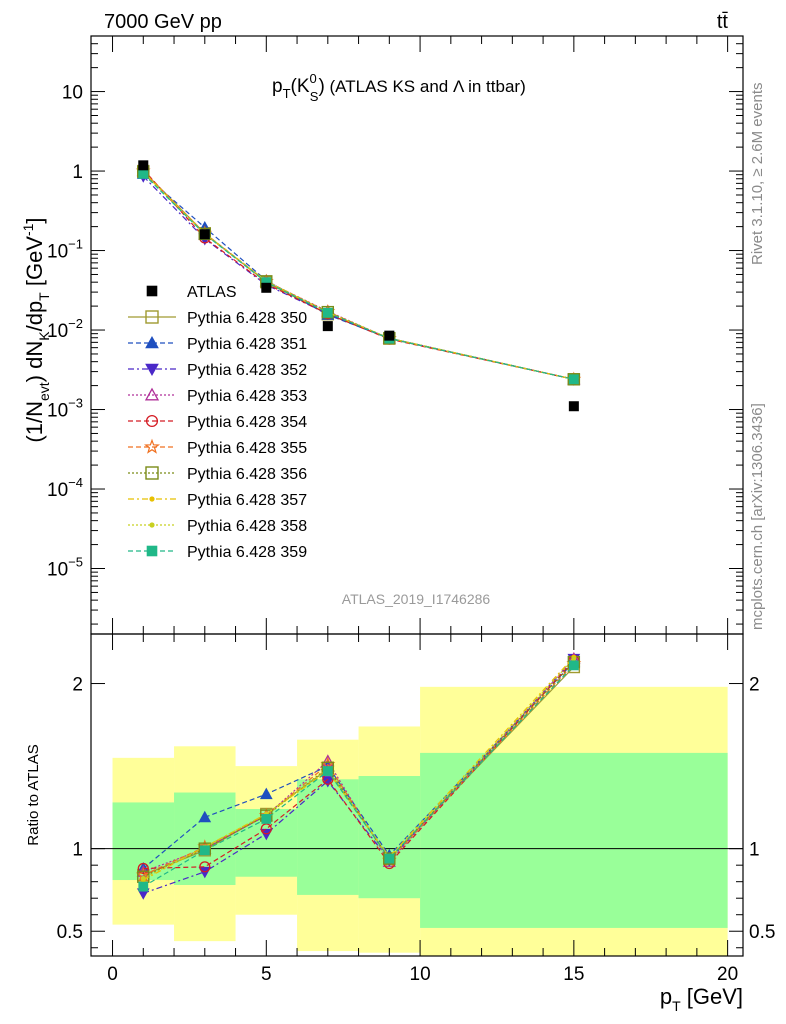 The image size is (786, 1024). I want to click on header-left: 7000 GeV pp, so click(163, 22).